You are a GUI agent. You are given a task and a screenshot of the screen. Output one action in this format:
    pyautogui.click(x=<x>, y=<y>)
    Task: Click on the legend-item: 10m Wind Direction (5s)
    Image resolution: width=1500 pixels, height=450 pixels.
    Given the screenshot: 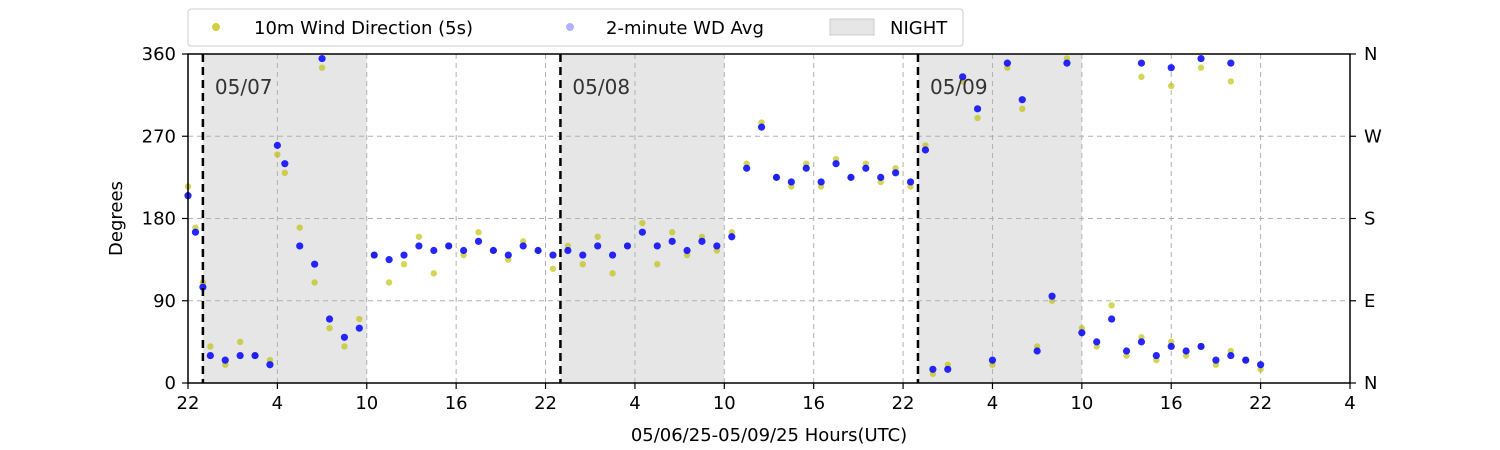 What is the action you would take?
    pyautogui.click(x=342, y=28)
    